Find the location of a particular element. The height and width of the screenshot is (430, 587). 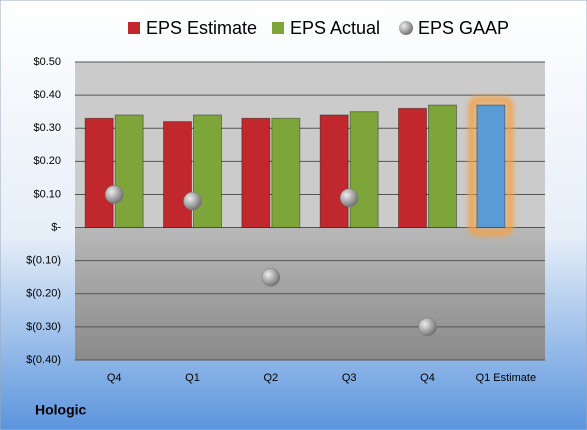

legend-label: EPS Actual is located at coordinates (335, 28).